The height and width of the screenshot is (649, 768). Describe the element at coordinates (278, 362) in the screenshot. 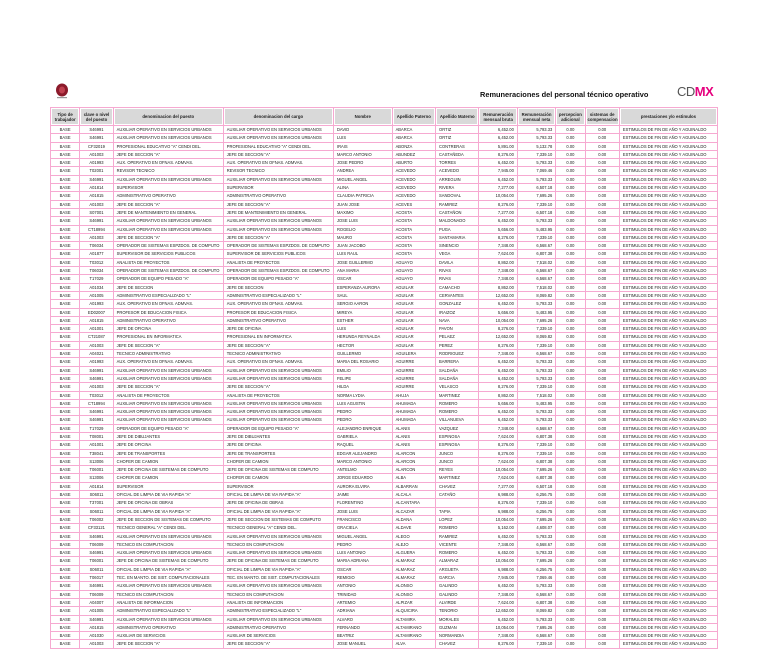

I see `cell-denominacion-cargo: AUX. OPERATIVO EN OFNAS. ADMVAS.` at that location.